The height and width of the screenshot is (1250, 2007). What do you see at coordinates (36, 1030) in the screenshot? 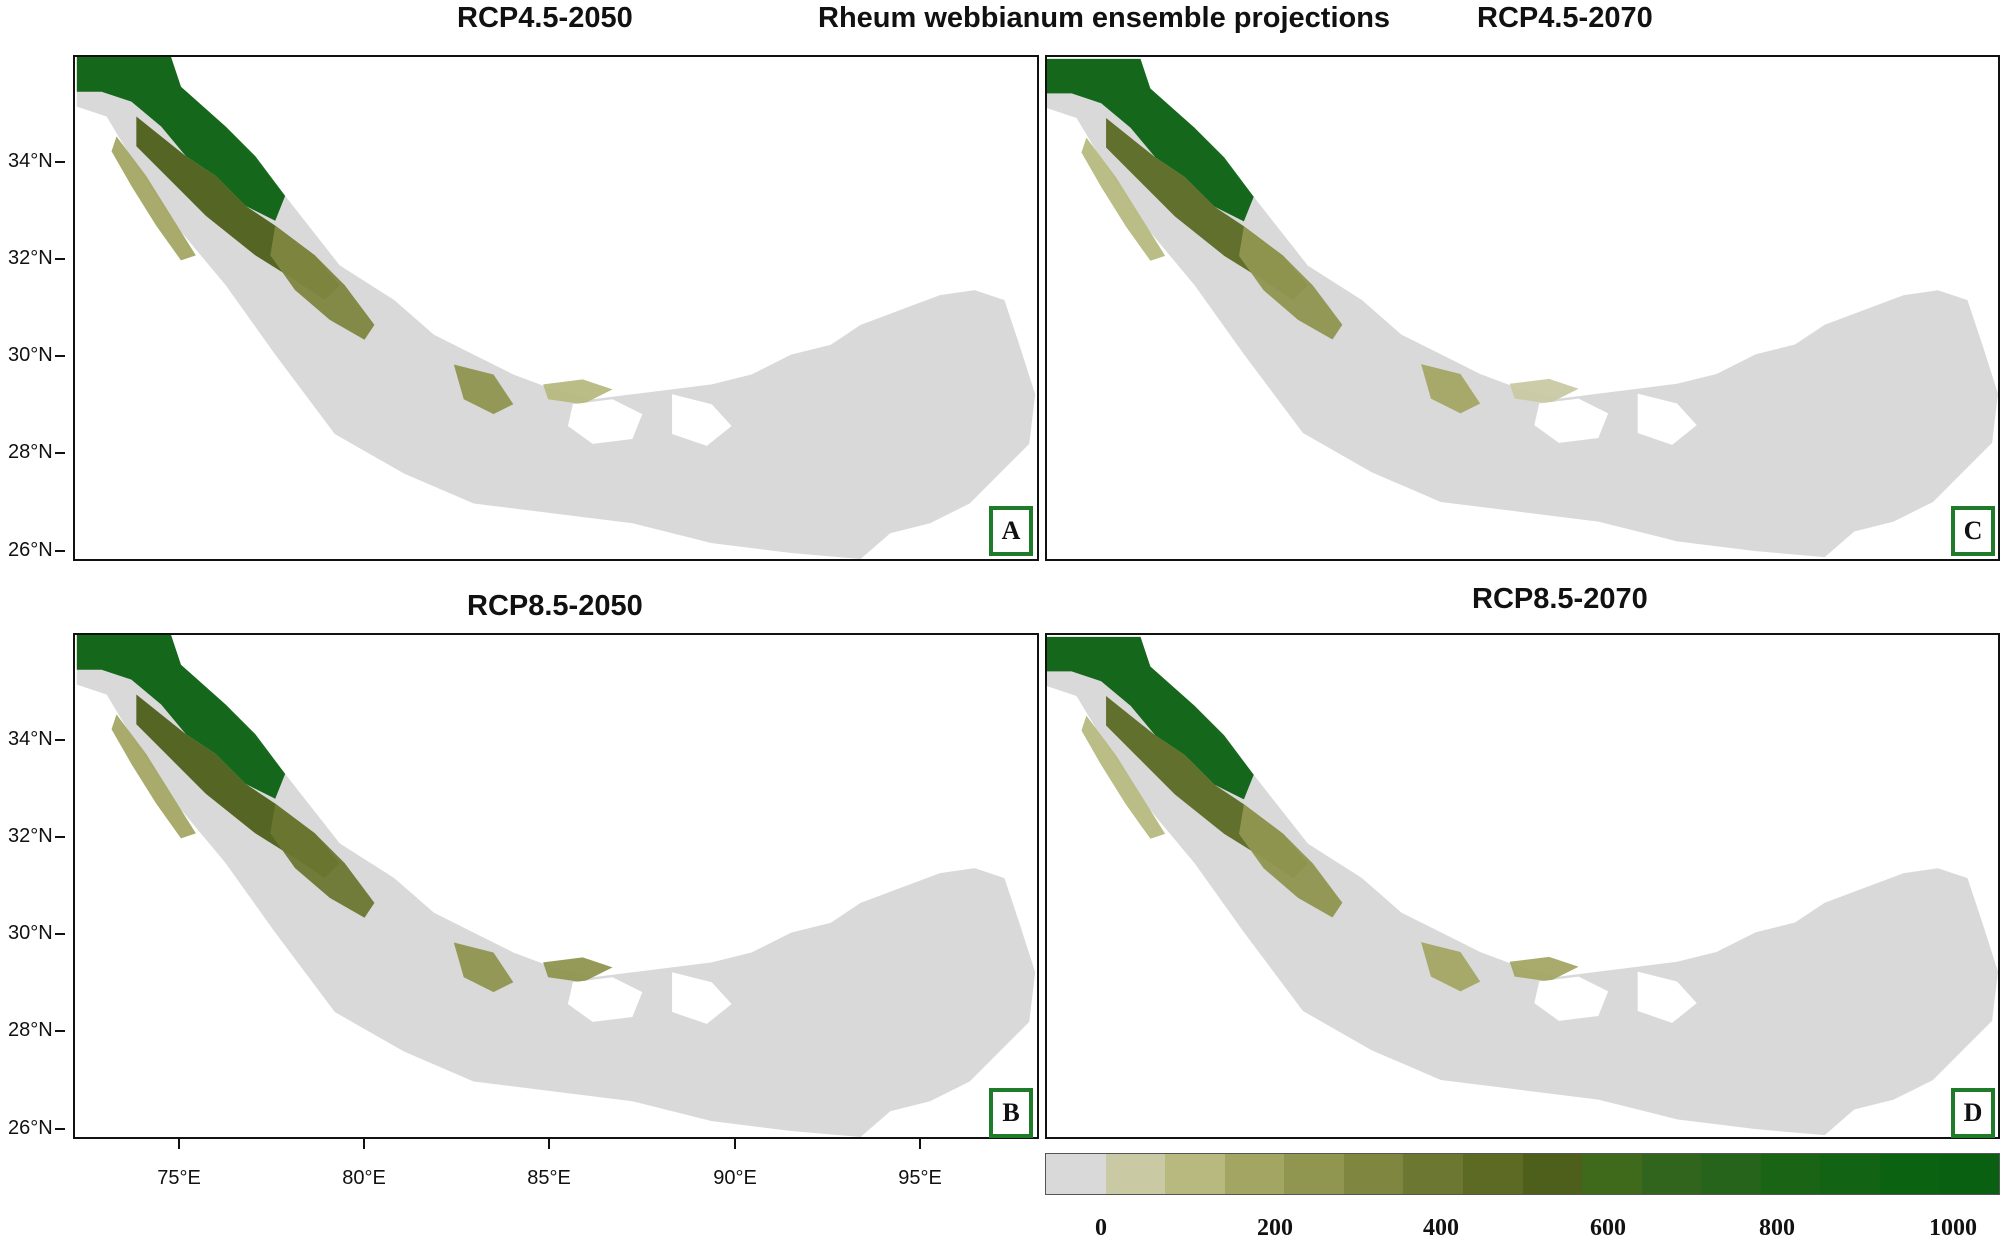
I see `lat-label-28-bottom: 28°N` at bounding box center [36, 1030].